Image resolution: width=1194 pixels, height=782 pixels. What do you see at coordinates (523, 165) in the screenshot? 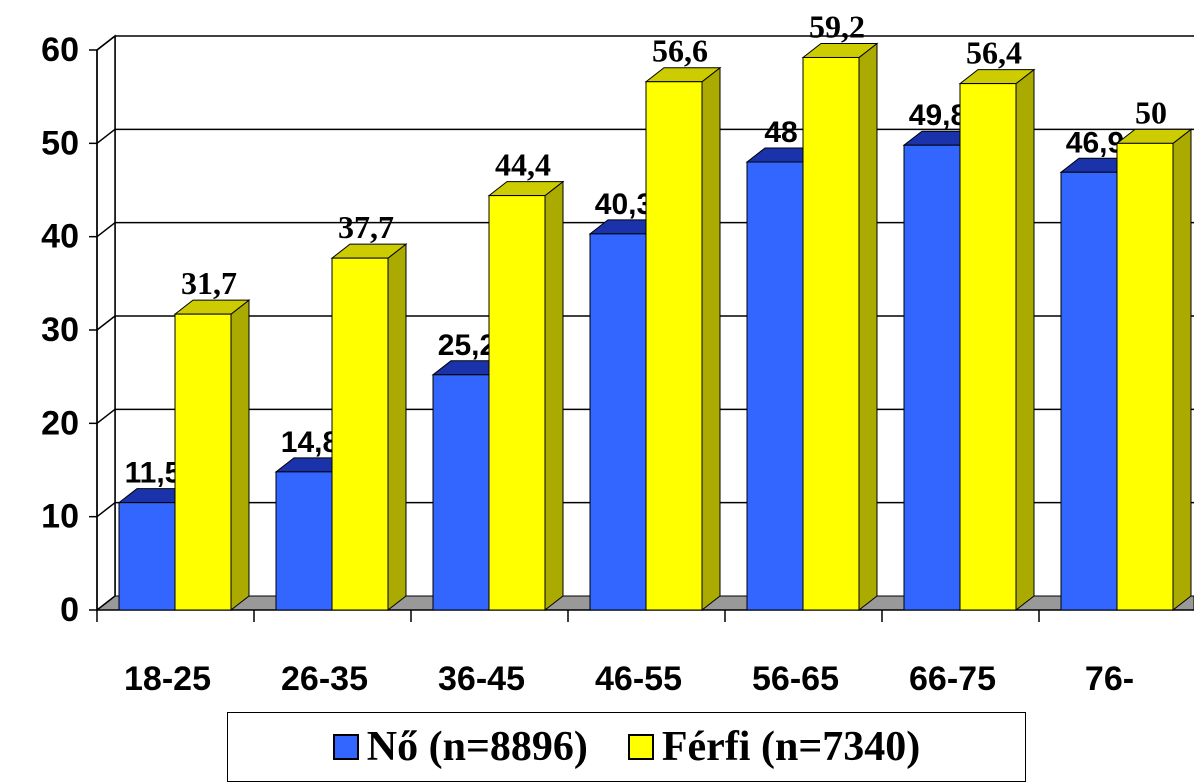
I see `data-label: 44,4` at bounding box center [523, 165].